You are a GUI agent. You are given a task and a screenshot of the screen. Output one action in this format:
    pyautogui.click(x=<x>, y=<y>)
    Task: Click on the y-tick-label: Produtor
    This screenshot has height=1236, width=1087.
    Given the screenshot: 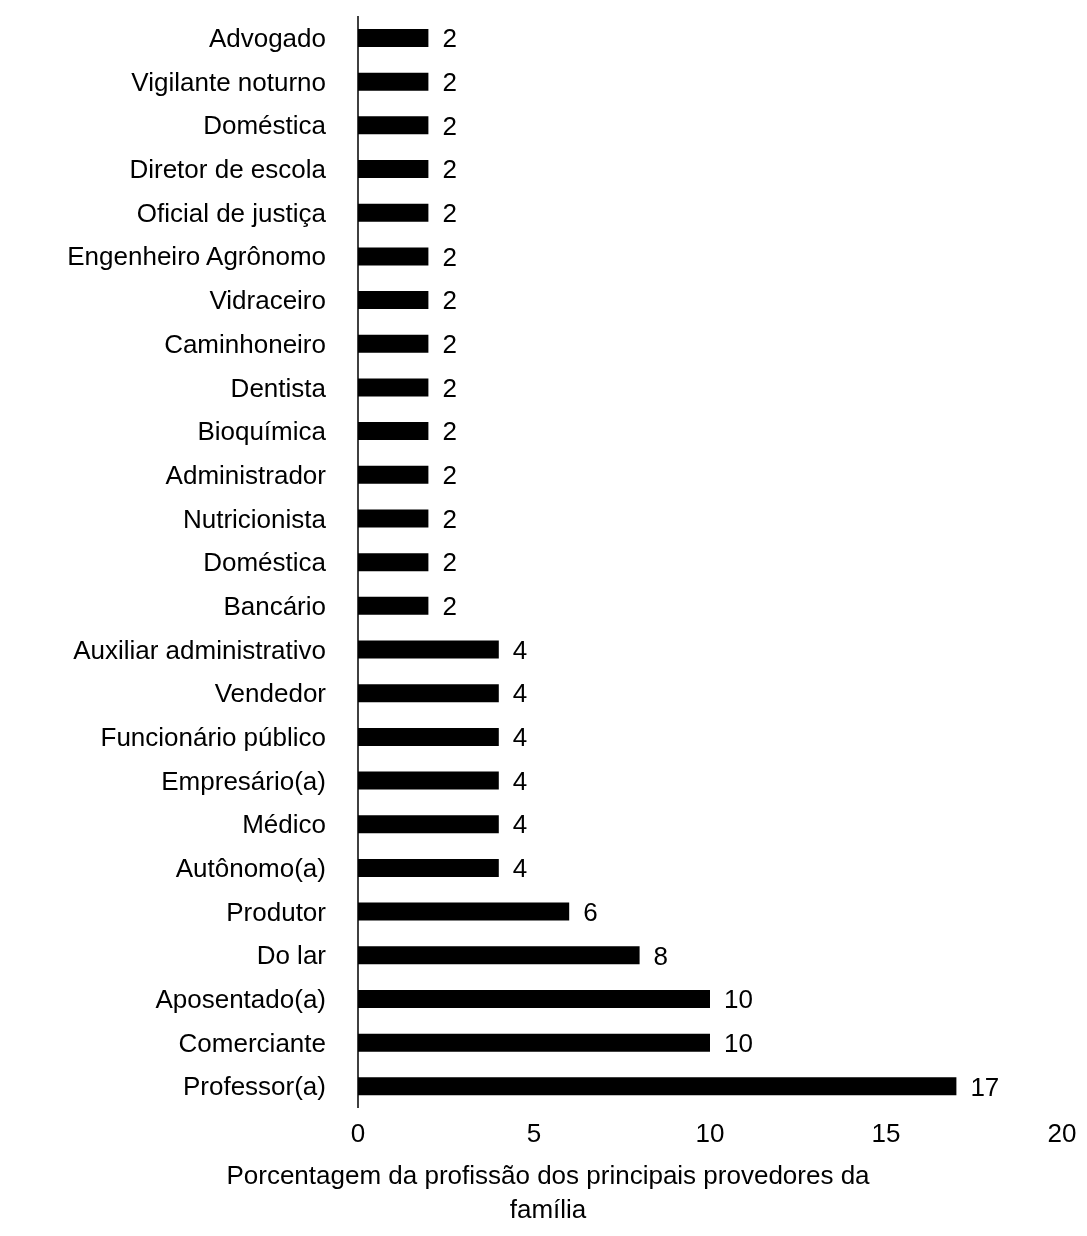 What is the action you would take?
    pyautogui.click(x=276, y=911)
    